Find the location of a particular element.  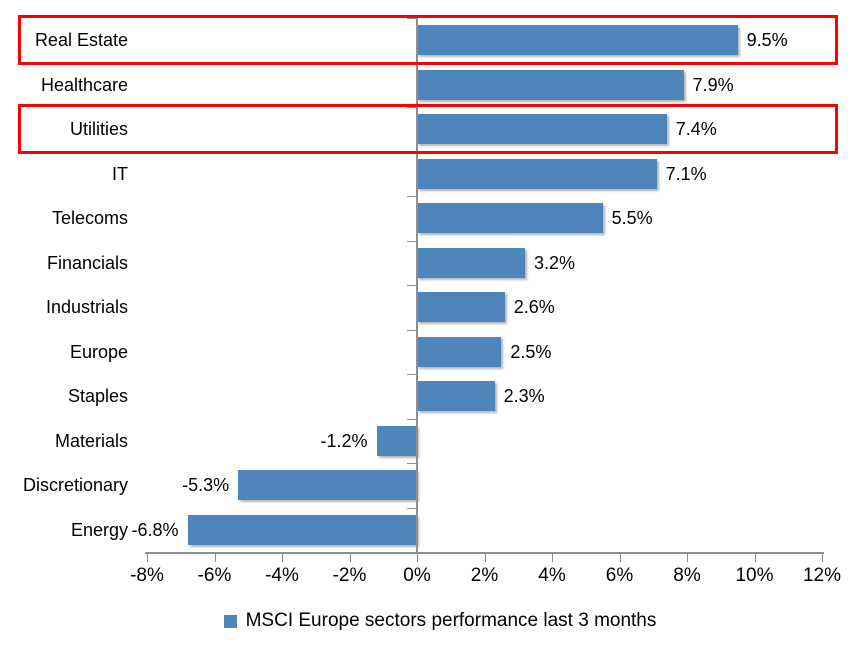

x-axis-tick-label: 0% is located at coordinates (417, 575).